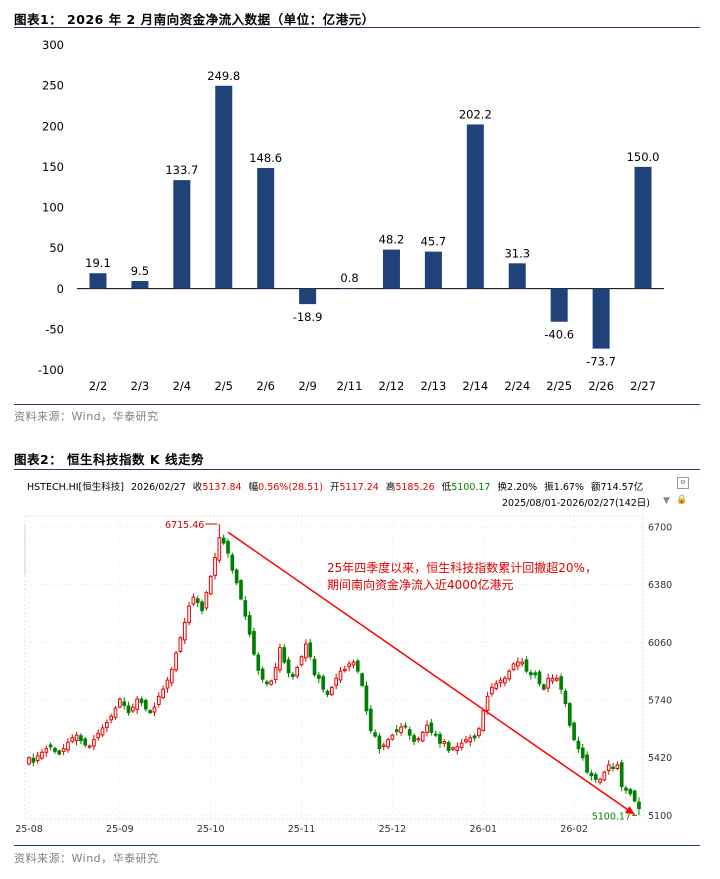 The image size is (720, 879). What do you see at coordinates (265, 158) in the screenshot?
I see `data-label: 148.6` at bounding box center [265, 158].